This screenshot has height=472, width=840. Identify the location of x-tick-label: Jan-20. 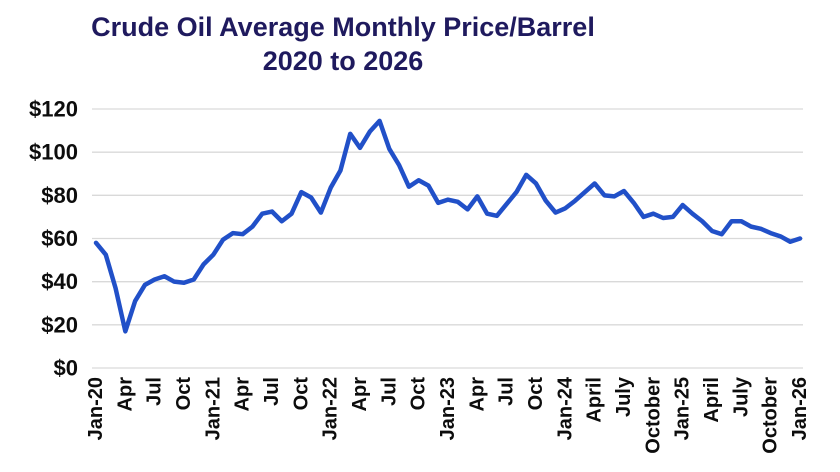
(96, 408).